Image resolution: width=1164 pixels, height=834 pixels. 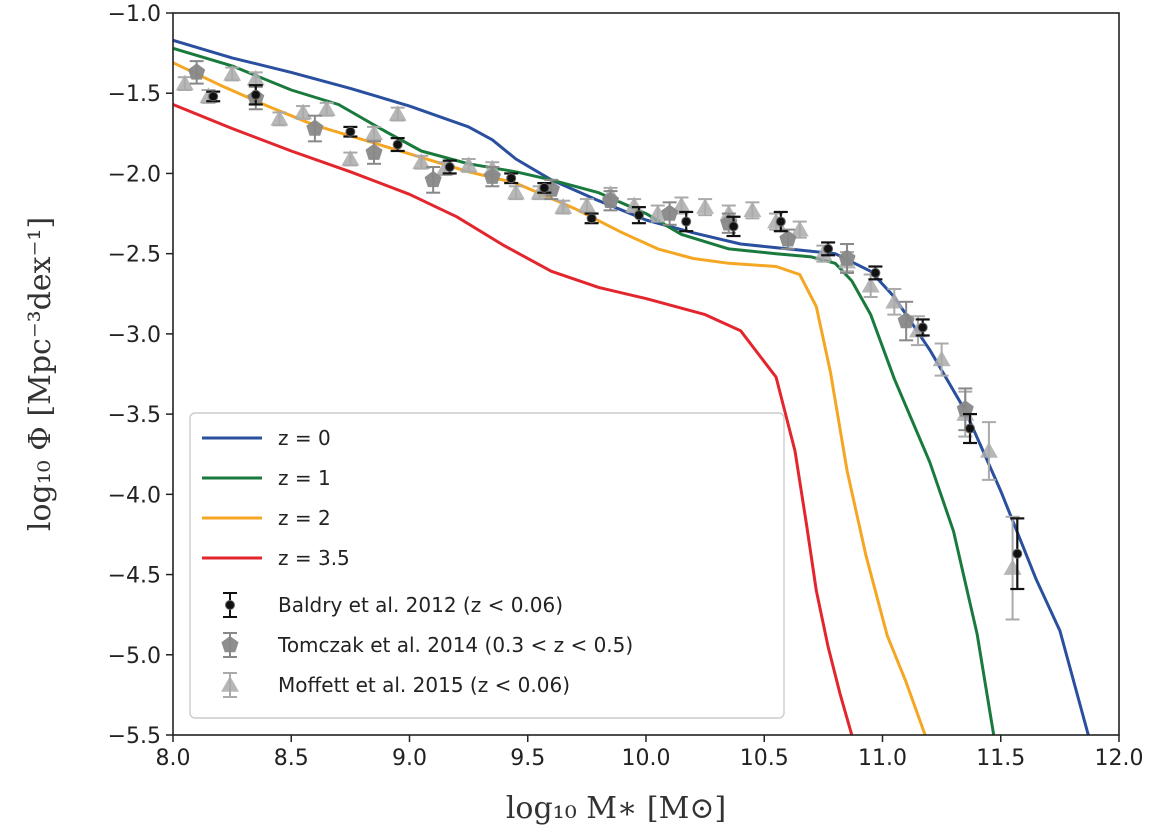 I want to click on y-tick-label: −2.5, so click(x=134, y=255).